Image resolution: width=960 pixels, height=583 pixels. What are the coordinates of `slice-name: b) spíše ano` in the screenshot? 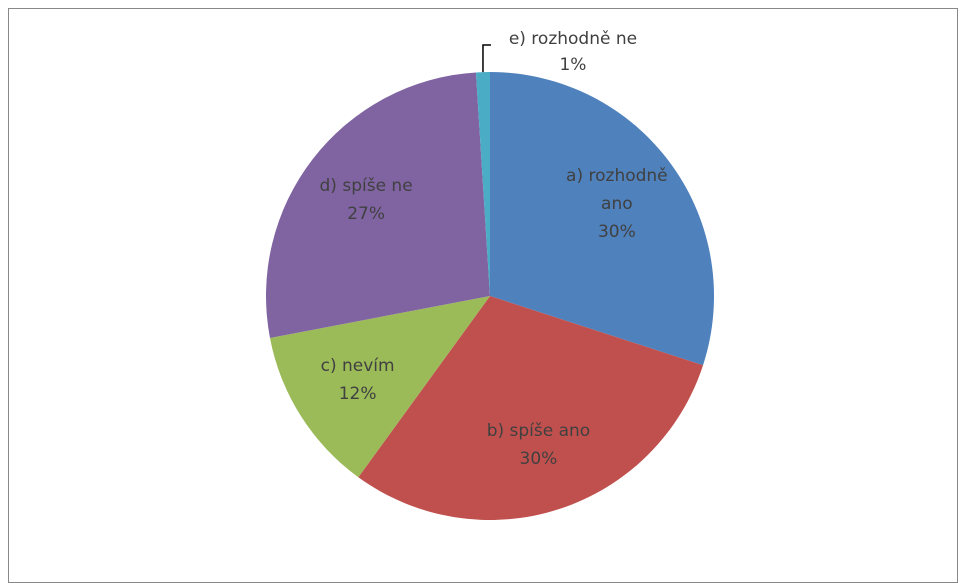 It's located at (538, 431).